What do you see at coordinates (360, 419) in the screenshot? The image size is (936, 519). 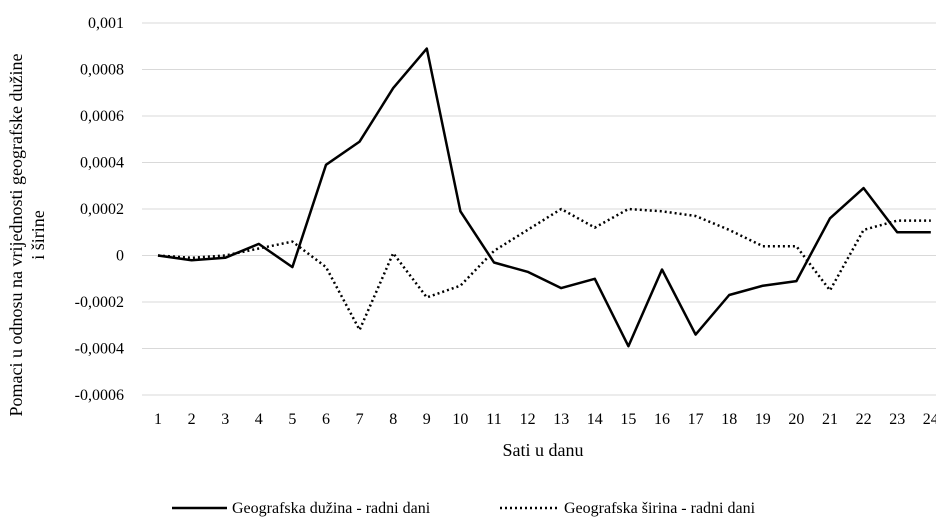 I see `x-tick-label: 7` at bounding box center [360, 419].